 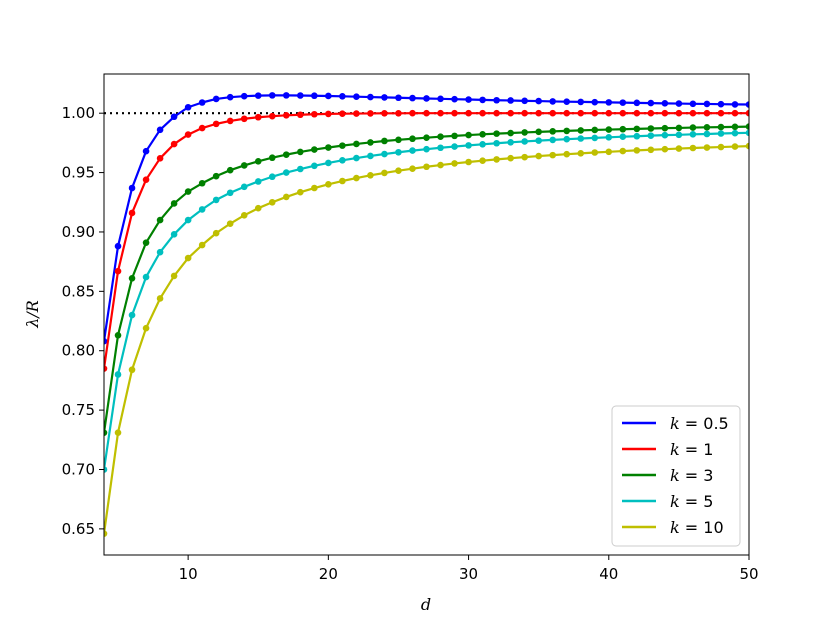 I want to click on legend-item: k = 5, so click(x=667, y=501).